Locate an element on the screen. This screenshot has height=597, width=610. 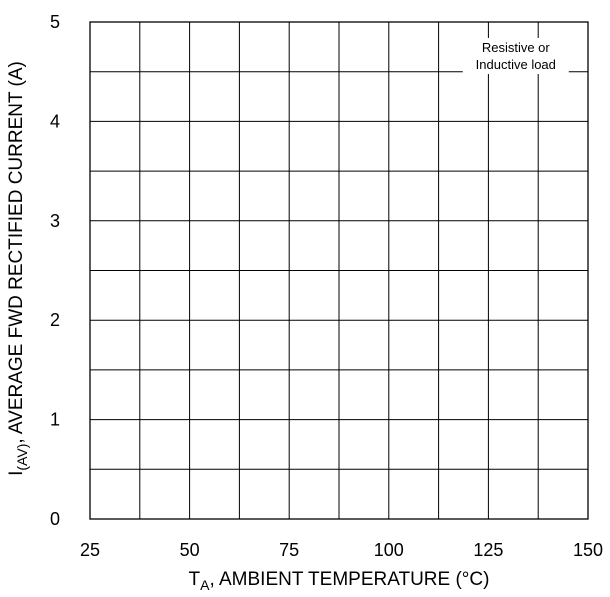
y-tick-label: 4 is located at coordinates (55, 121).